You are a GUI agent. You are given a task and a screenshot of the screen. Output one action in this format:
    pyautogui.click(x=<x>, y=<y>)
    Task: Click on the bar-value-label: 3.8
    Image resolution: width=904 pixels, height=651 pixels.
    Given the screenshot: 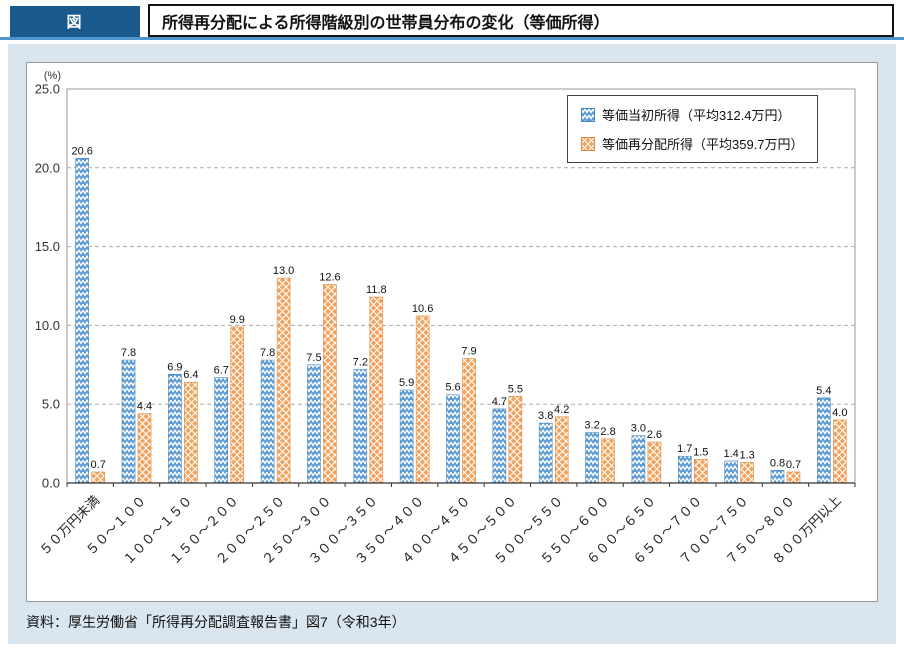 What is the action you would take?
    pyautogui.click(x=545, y=416)
    